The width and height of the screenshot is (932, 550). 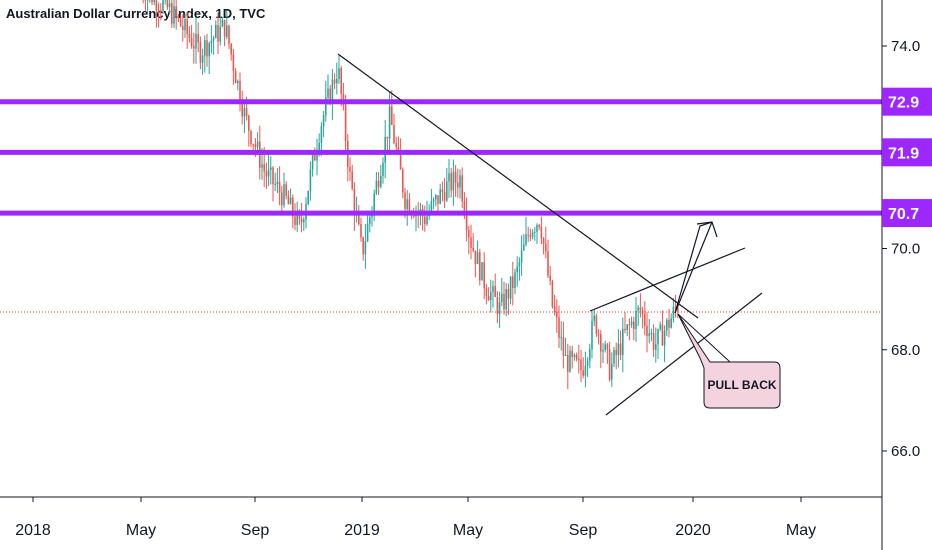 What do you see at coordinates (141, 530) in the screenshot?
I see `x-tick-label: May` at bounding box center [141, 530].